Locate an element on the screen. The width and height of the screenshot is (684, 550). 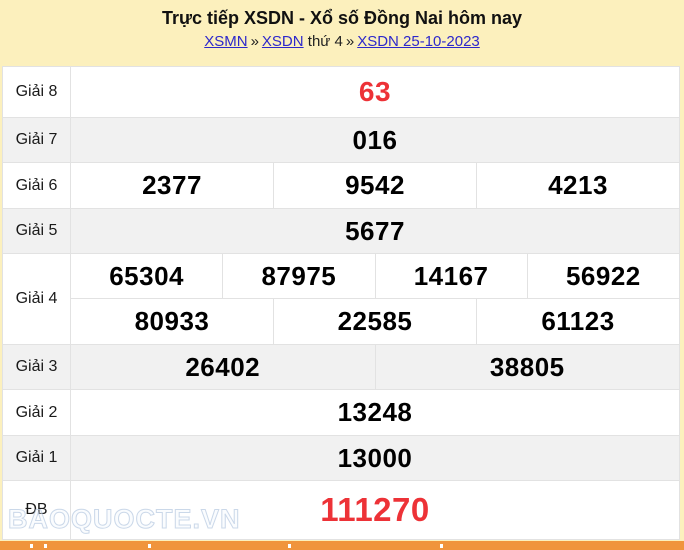
prize-value: 38805 is located at coordinates (527, 367).